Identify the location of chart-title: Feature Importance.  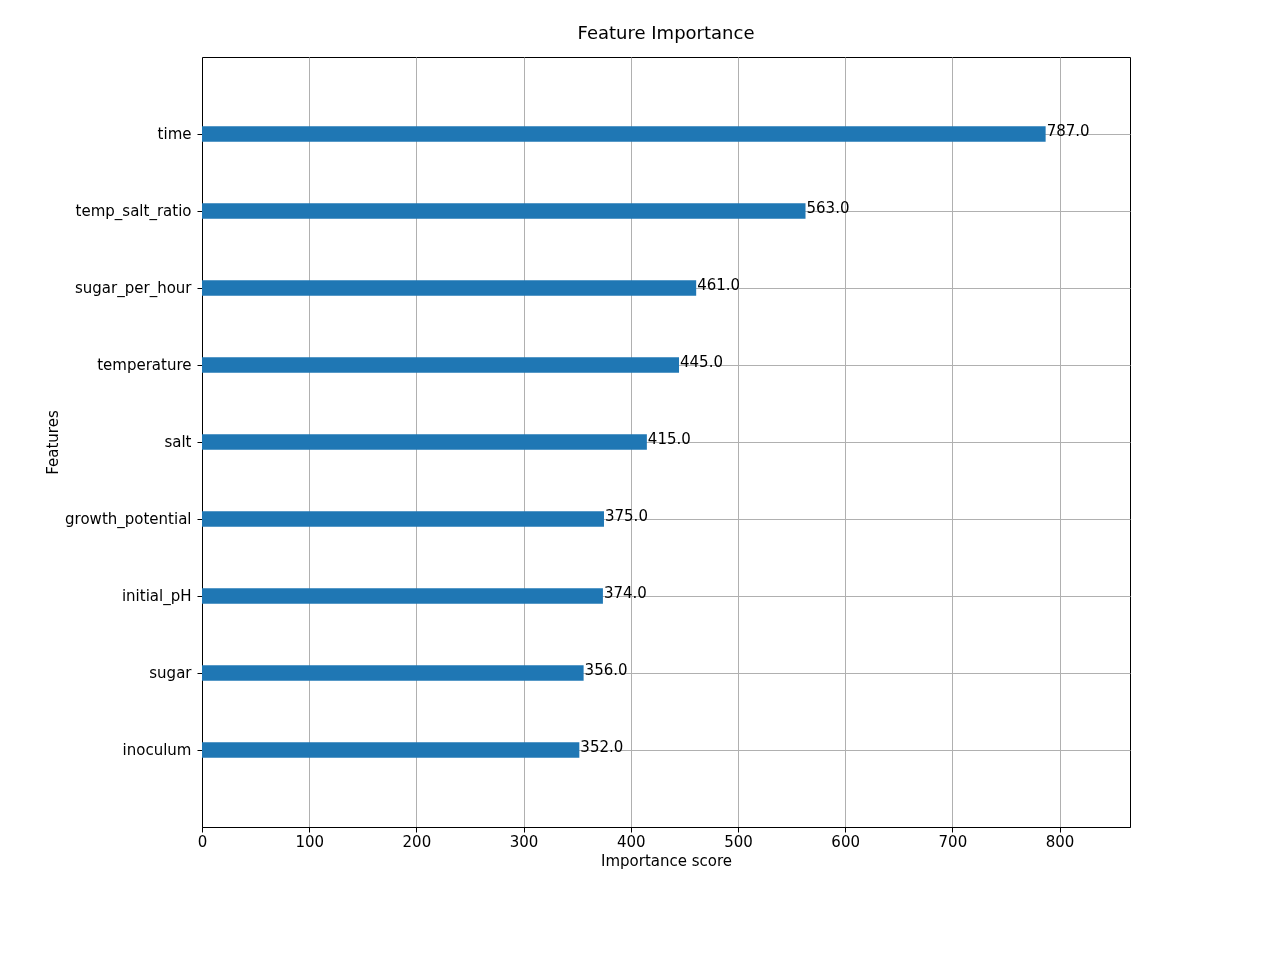
(666, 32).